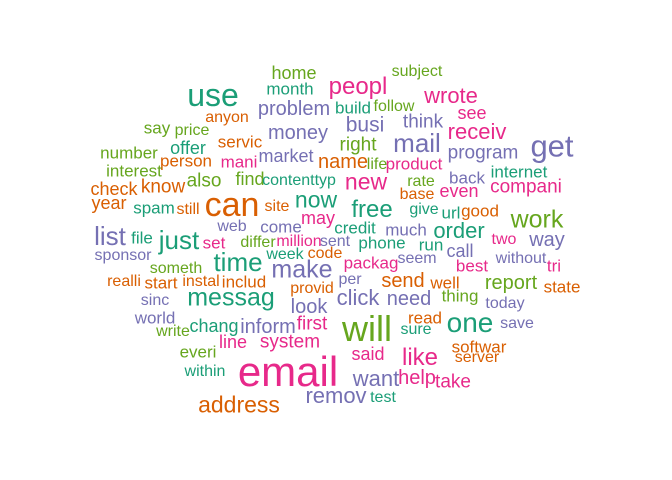  What do you see at coordinates (526, 187) in the screenshot?
I see `cloud-word-compani: compani` at bounding box center [526, 187].